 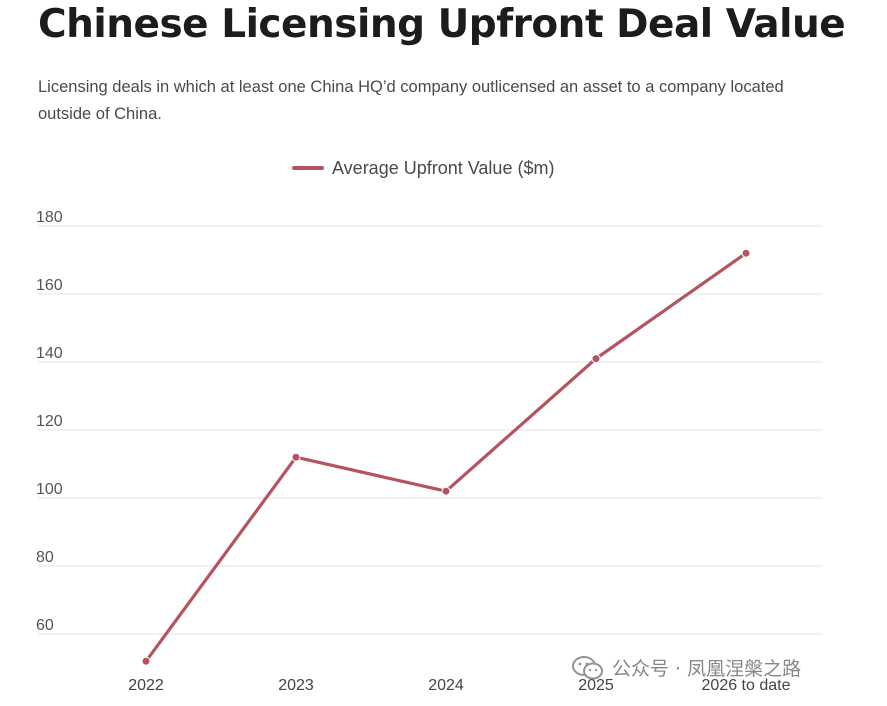 What do you see at coordinates (596, 685) in the screenshot?
I see `x-tick-label: 2025` at bounding box center [596, 685].